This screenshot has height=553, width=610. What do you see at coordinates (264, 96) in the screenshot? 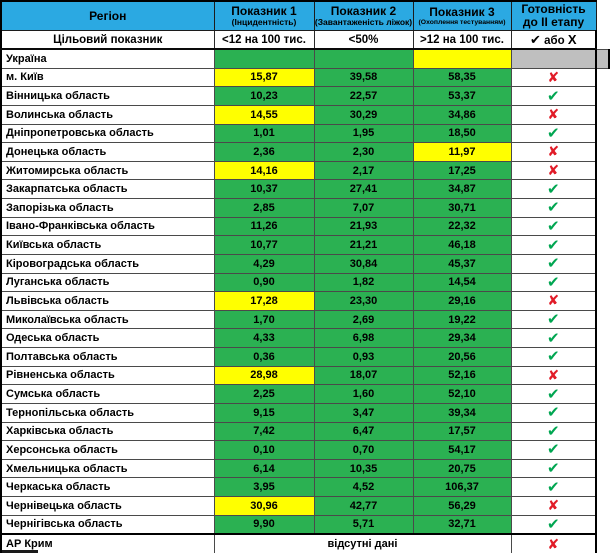
I see `indicator1-cell: 10,23` at bounding box center [264, 96].